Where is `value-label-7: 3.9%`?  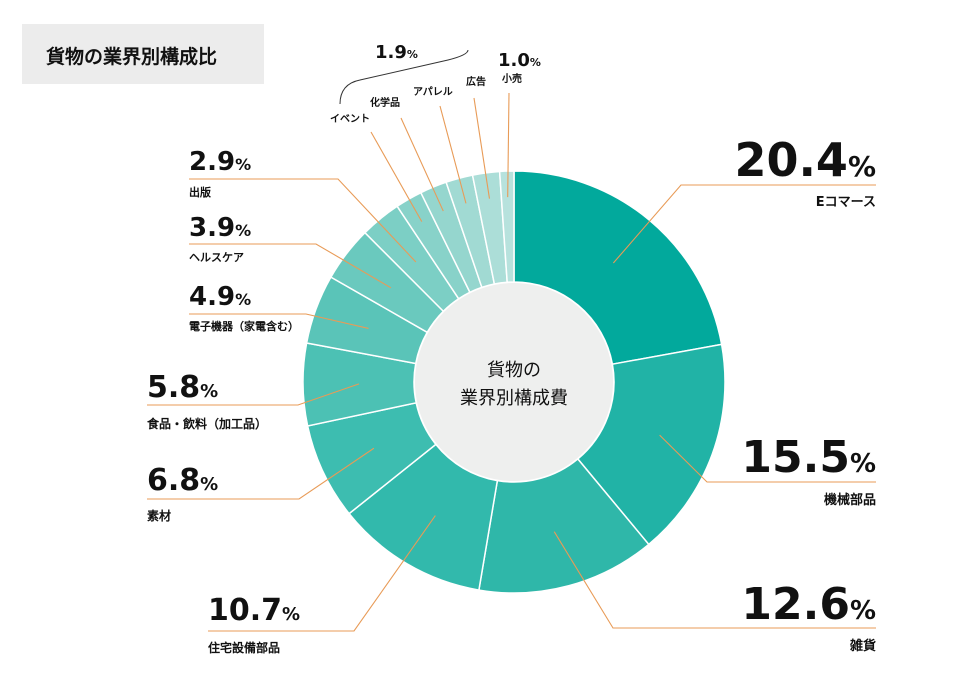 value-label-7: 3.9% is located at coordinates (220, 228).